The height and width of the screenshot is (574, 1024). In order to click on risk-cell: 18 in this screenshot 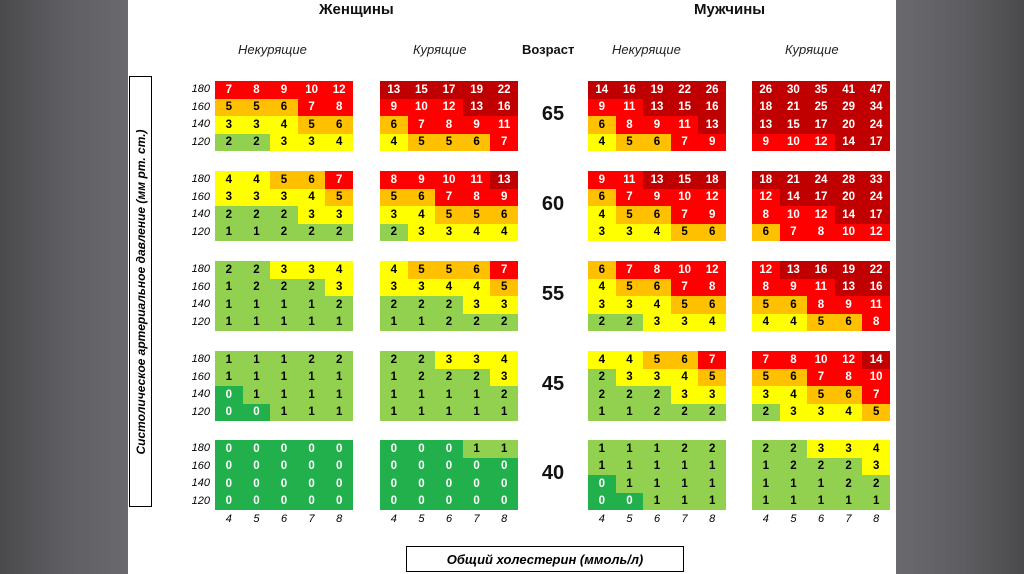, I will do `click(766, 107)`.